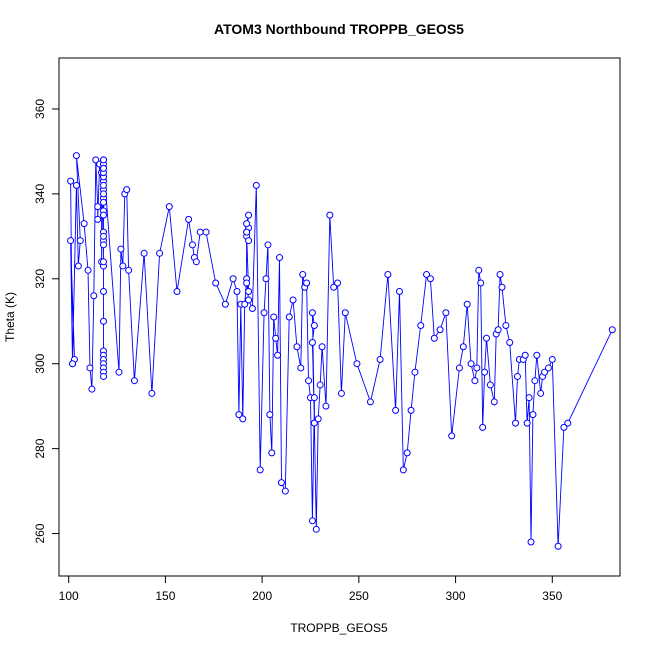  I want to click on y-tick-label: 320, so click(40, 278).